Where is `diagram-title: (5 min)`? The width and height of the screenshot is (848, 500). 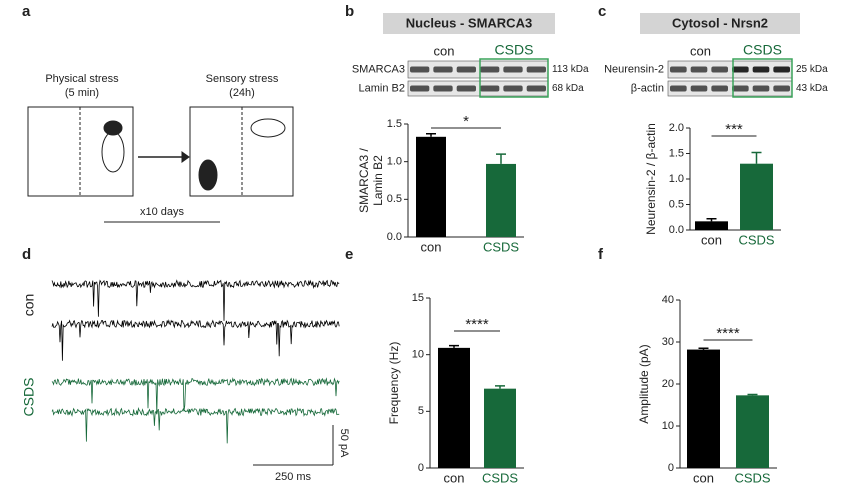
diagram-title: (5 min) is located at coordinates (82, 93).